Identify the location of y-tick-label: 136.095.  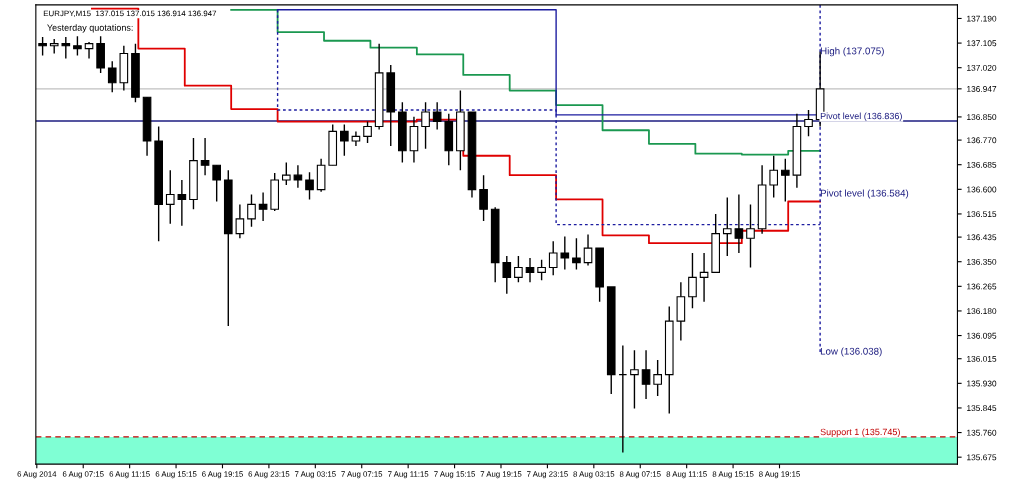
(982, 335).